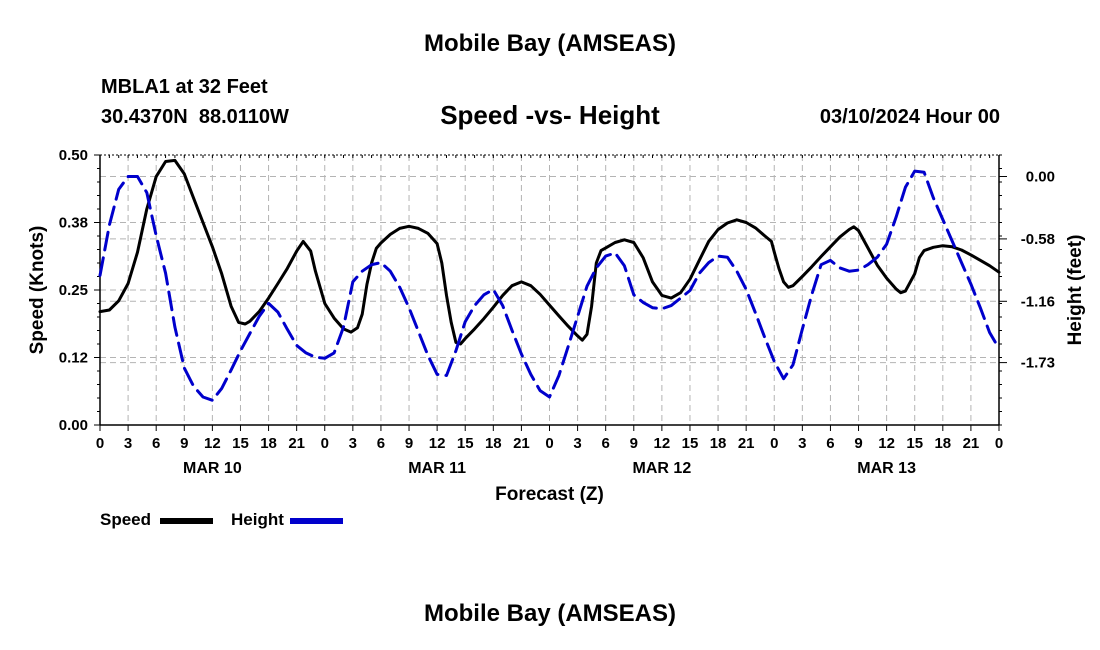 Image resolution: width=1100 pixels, height=650 pixels. What do you see at coordinates (1038, 239) in the screenshot?
I see `y2-tick-label: -0.58` at bounding box center [1038, 239].